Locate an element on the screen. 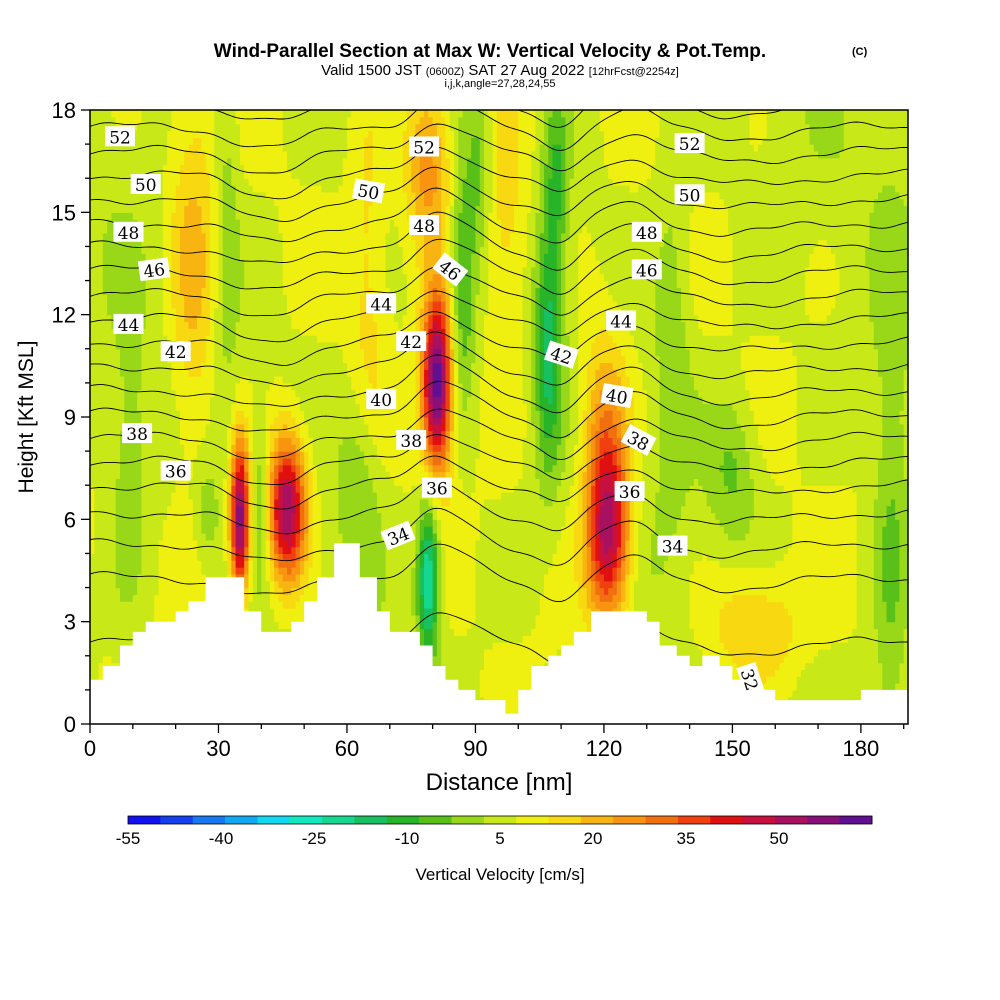  velocity-cell-1909 is located at coordinates (617, 421).